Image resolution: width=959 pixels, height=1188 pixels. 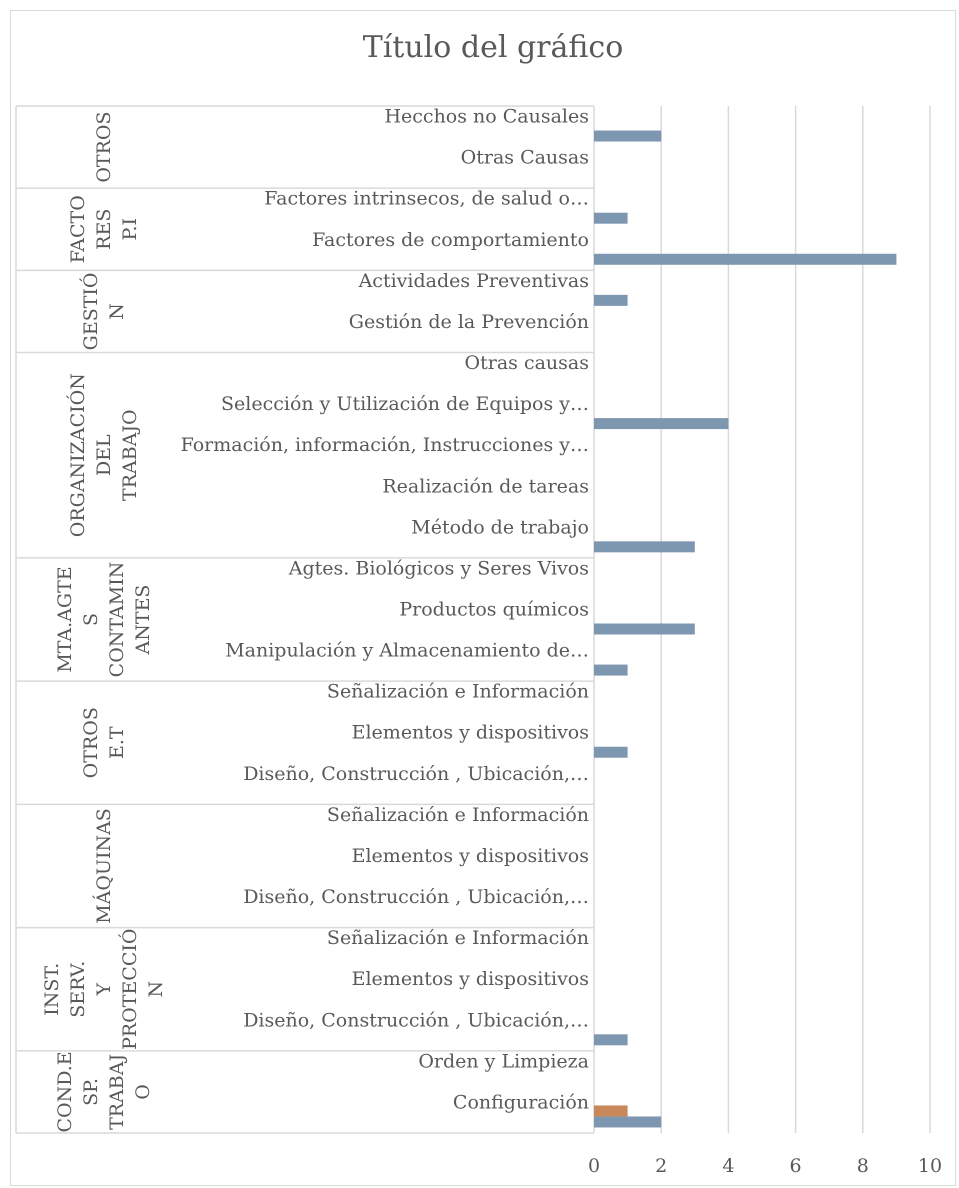 I want to click on category-label: Orden y Limpieza, so click(x=503, y=1061).